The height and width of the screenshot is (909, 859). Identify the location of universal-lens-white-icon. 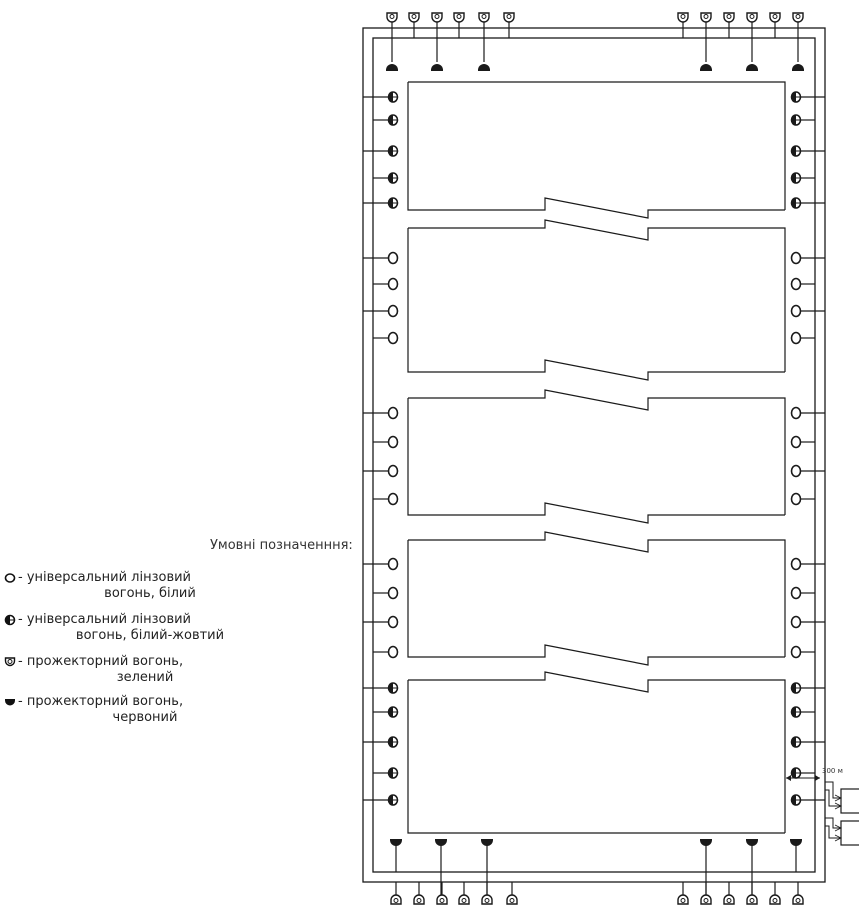
(10, 577).